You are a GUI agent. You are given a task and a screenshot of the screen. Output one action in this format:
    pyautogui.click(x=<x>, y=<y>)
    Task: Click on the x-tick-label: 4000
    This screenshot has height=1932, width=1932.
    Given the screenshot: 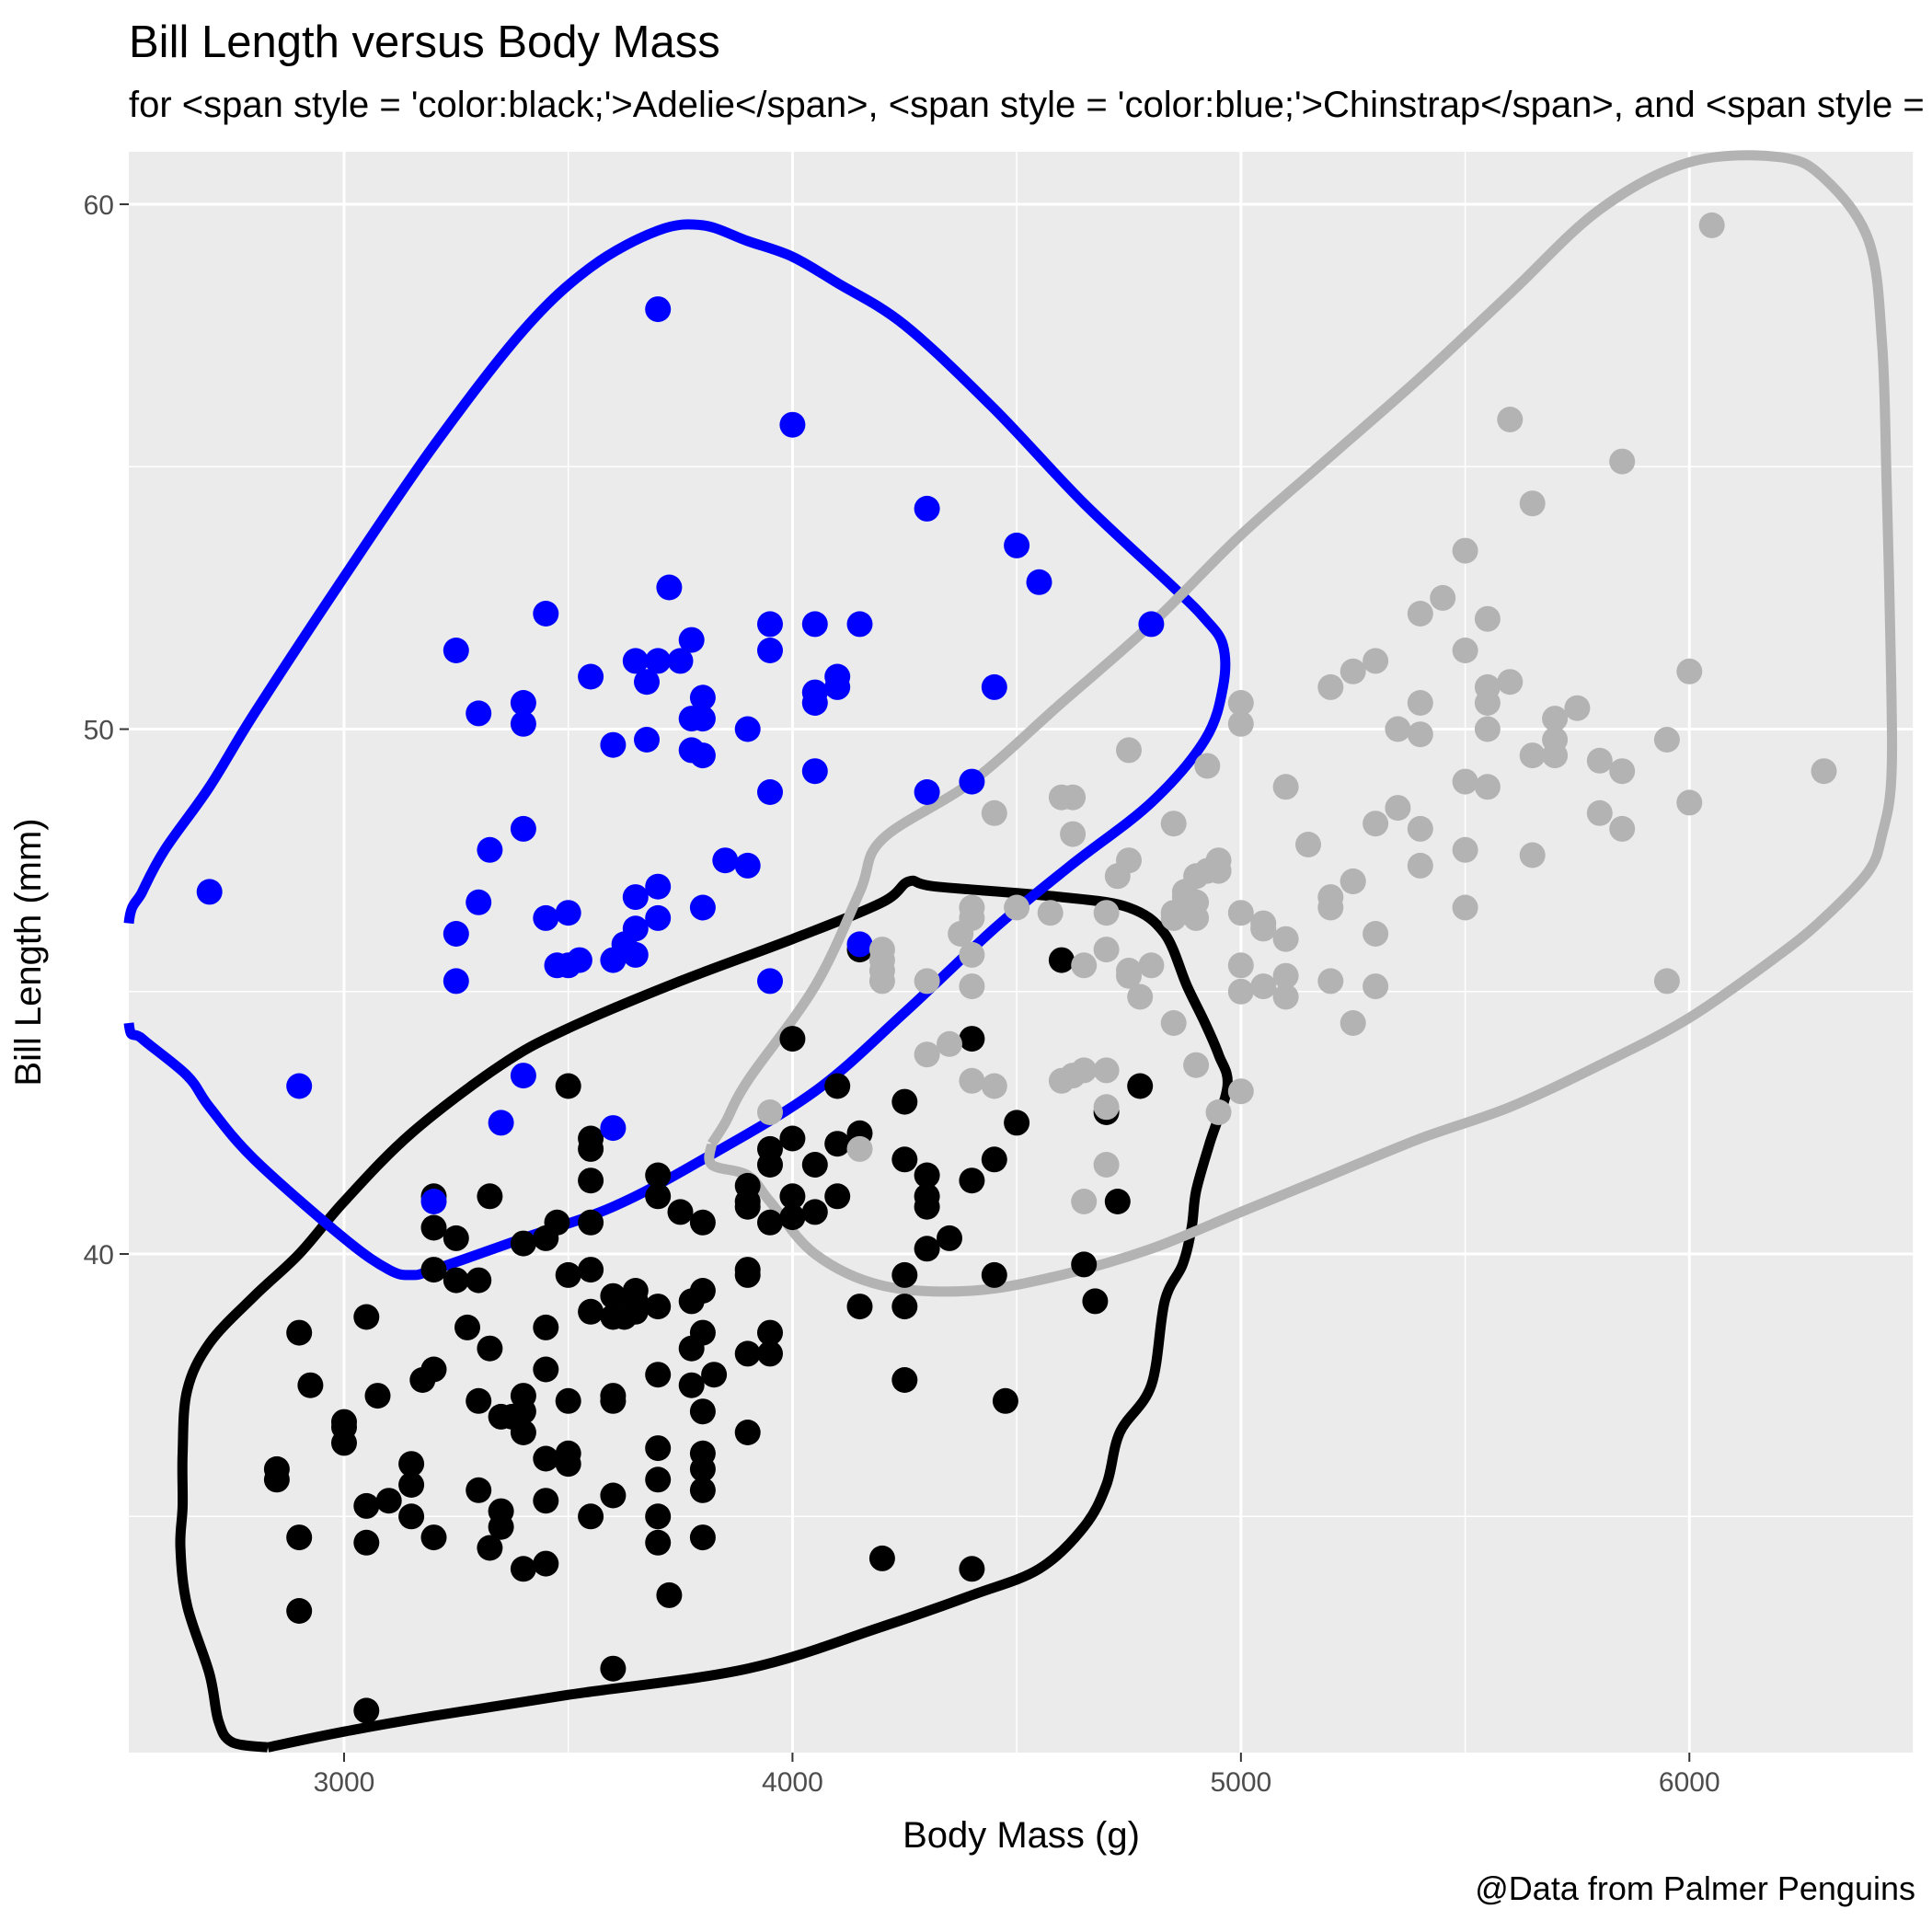 What is the action you would take?
    pyautogui.click(x=792, y=1782)
    